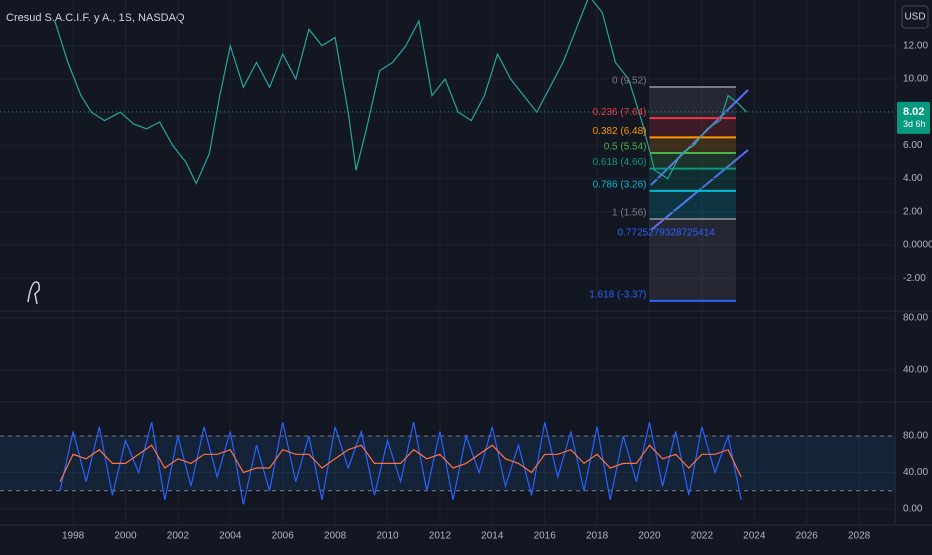 The image size is (932, 555). What do you see at coordinates (387, 536) in the screenshot?
I see `x-tick-label: 2010` at bounding box center [387, 536].